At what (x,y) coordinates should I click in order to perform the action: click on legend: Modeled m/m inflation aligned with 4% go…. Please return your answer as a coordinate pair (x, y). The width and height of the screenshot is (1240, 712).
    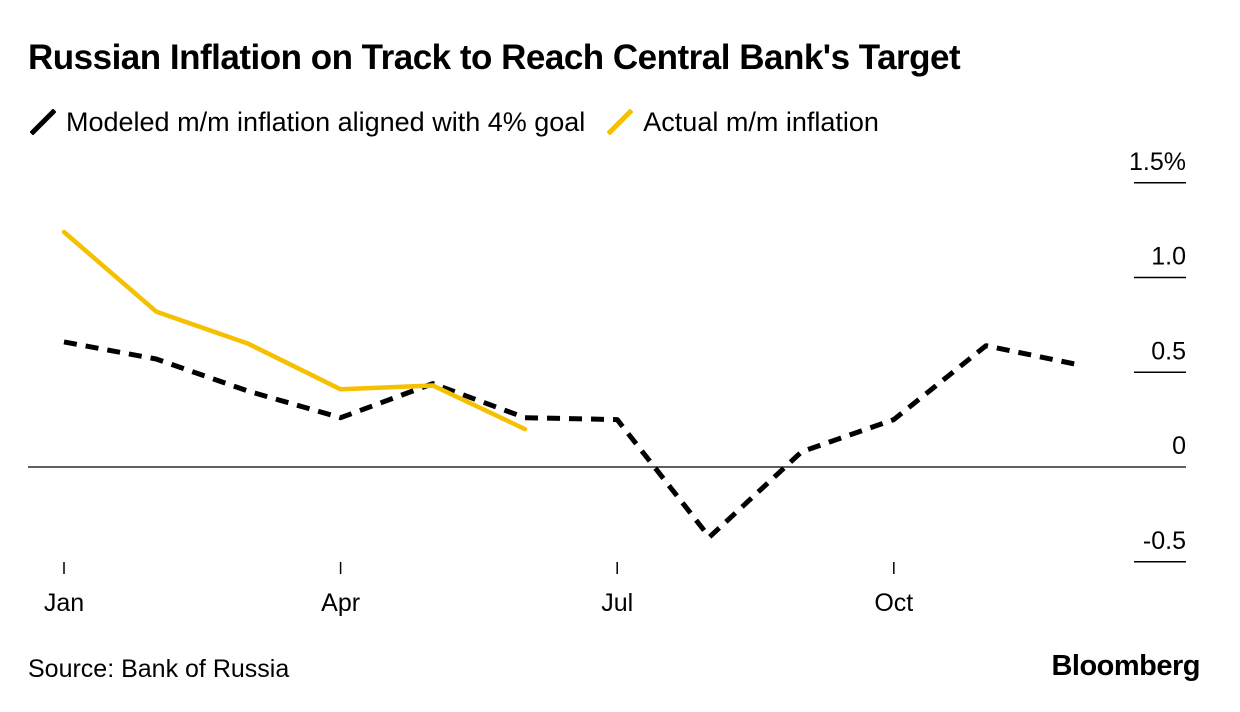
    Looking at the image, I should click on (465, 122).